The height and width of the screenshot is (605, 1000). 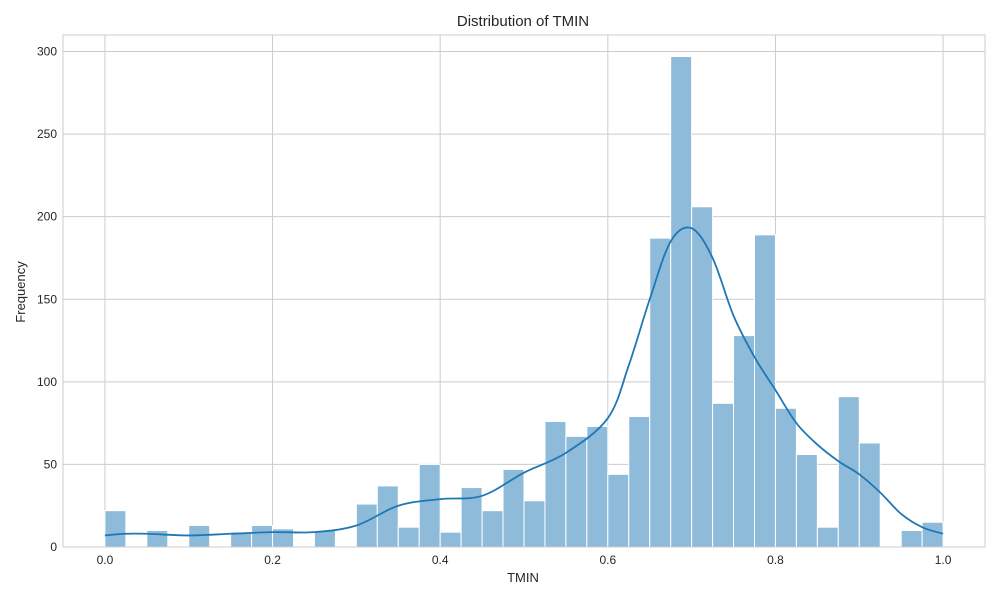 I want to click on x-tick-label: 0.4, so click(x=440, y=560).